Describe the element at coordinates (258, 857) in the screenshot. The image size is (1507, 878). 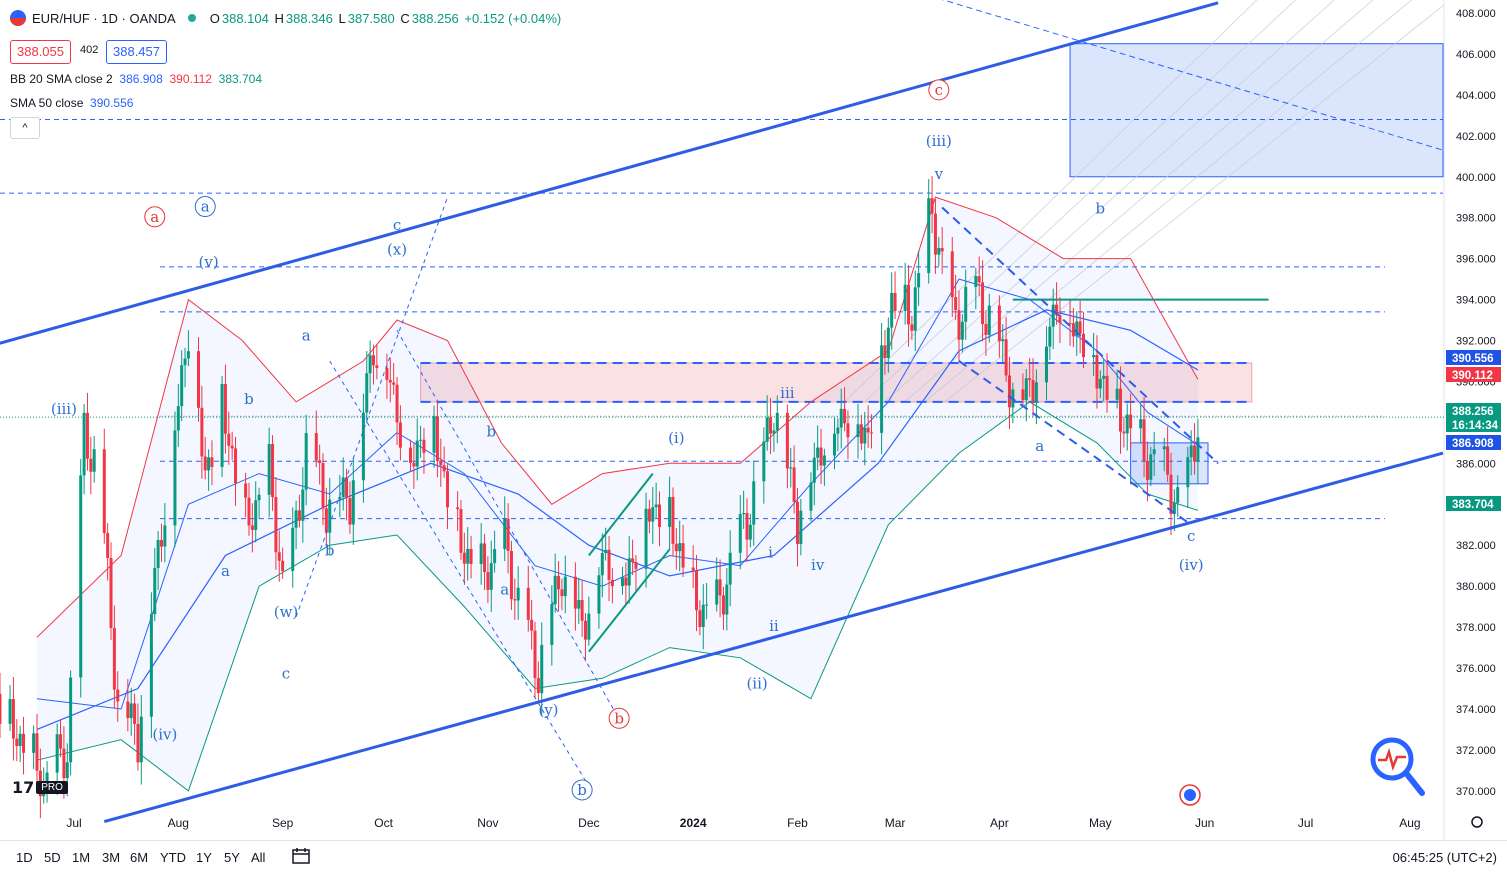
I see `timeframe-button-all: All` at that location.